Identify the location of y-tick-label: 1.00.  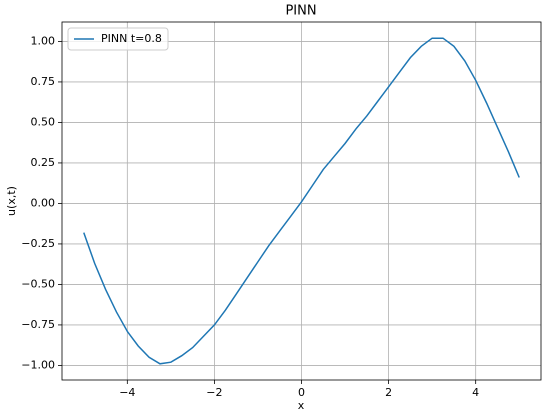
(43, 40).